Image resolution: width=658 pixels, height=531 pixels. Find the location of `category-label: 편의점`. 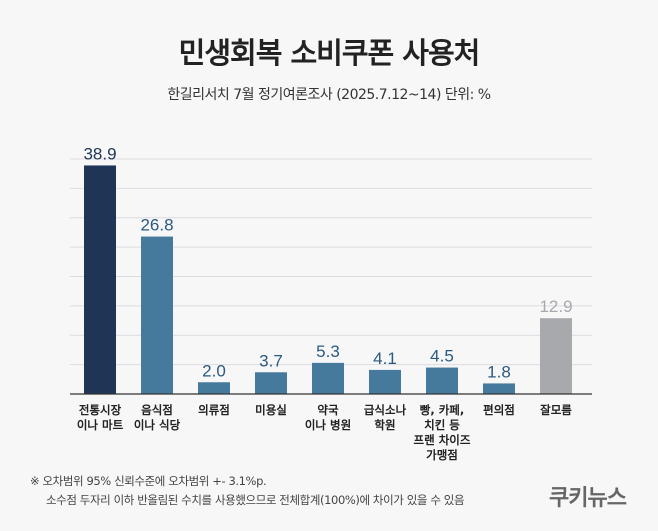

category-label: 편의점 is located at coordinates (499, 410).